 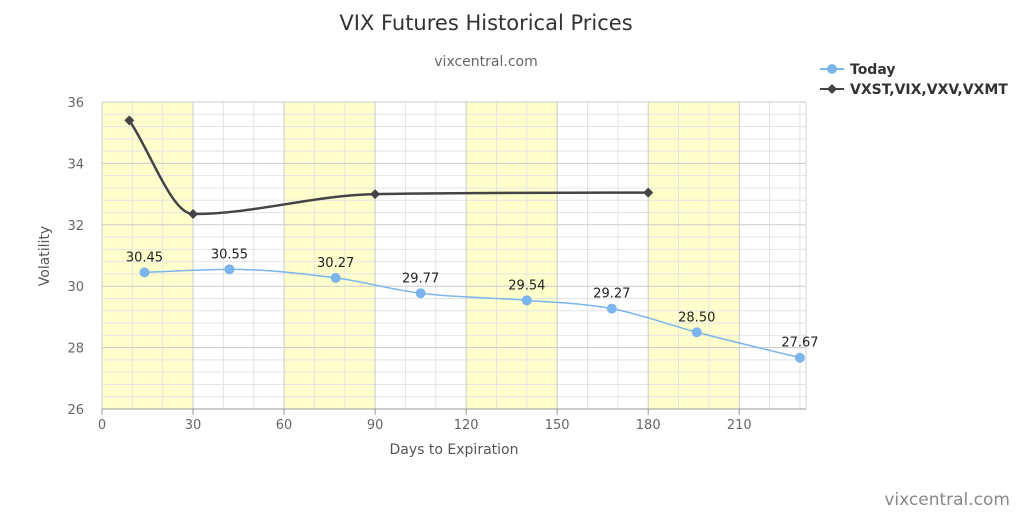 What do you see at coordinates (799, 343) in the screenshot?
I see `data-label: 27.67` at bounding box center [799, 343].